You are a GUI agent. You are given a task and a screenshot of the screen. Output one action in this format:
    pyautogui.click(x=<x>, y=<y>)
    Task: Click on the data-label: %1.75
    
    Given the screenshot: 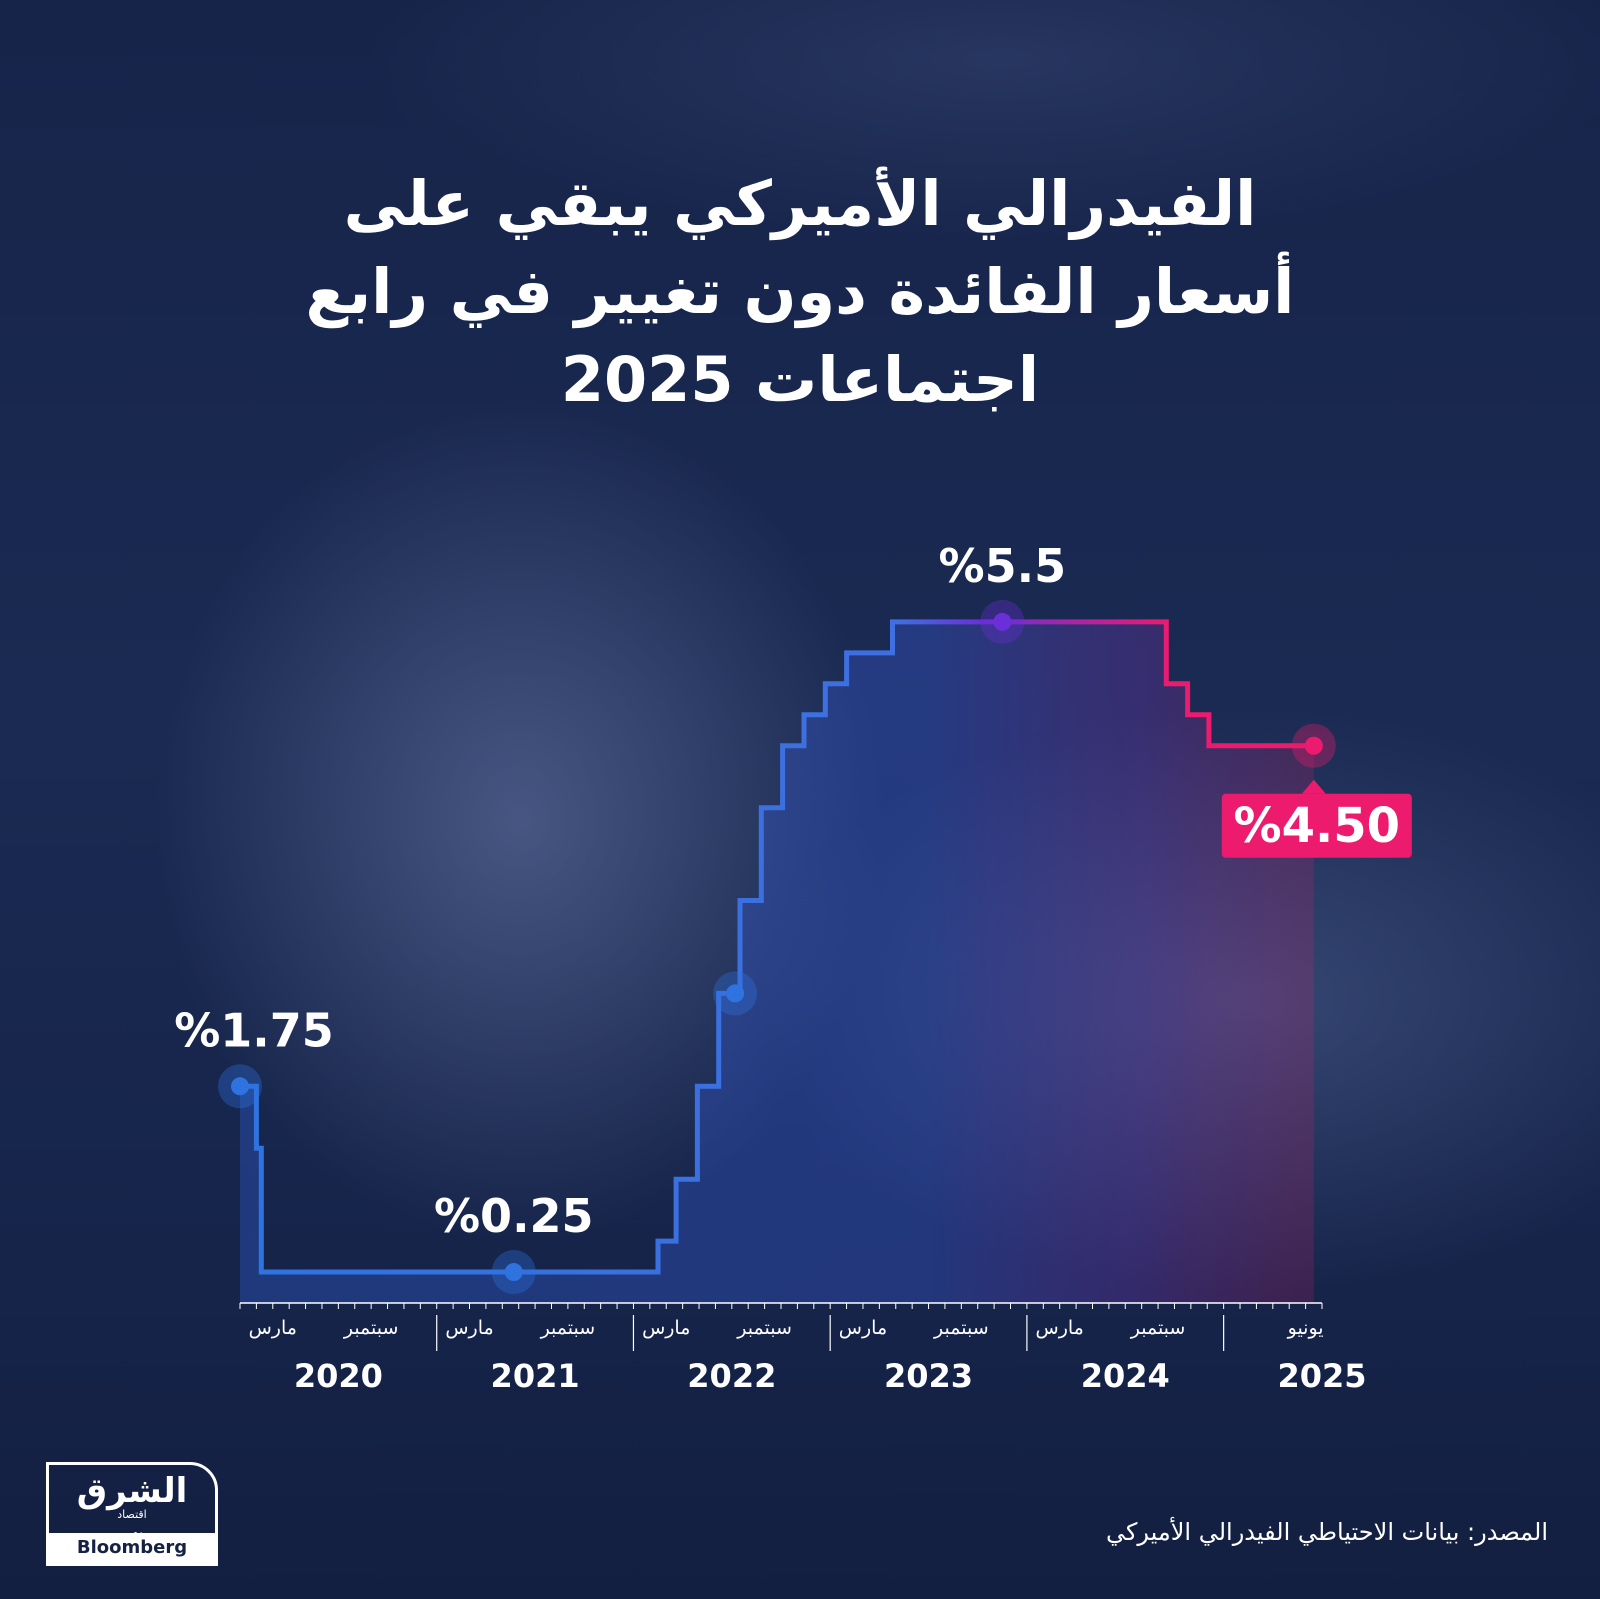 What is the action you would take?
    pyautogui.click(x=254, y=1030)
    